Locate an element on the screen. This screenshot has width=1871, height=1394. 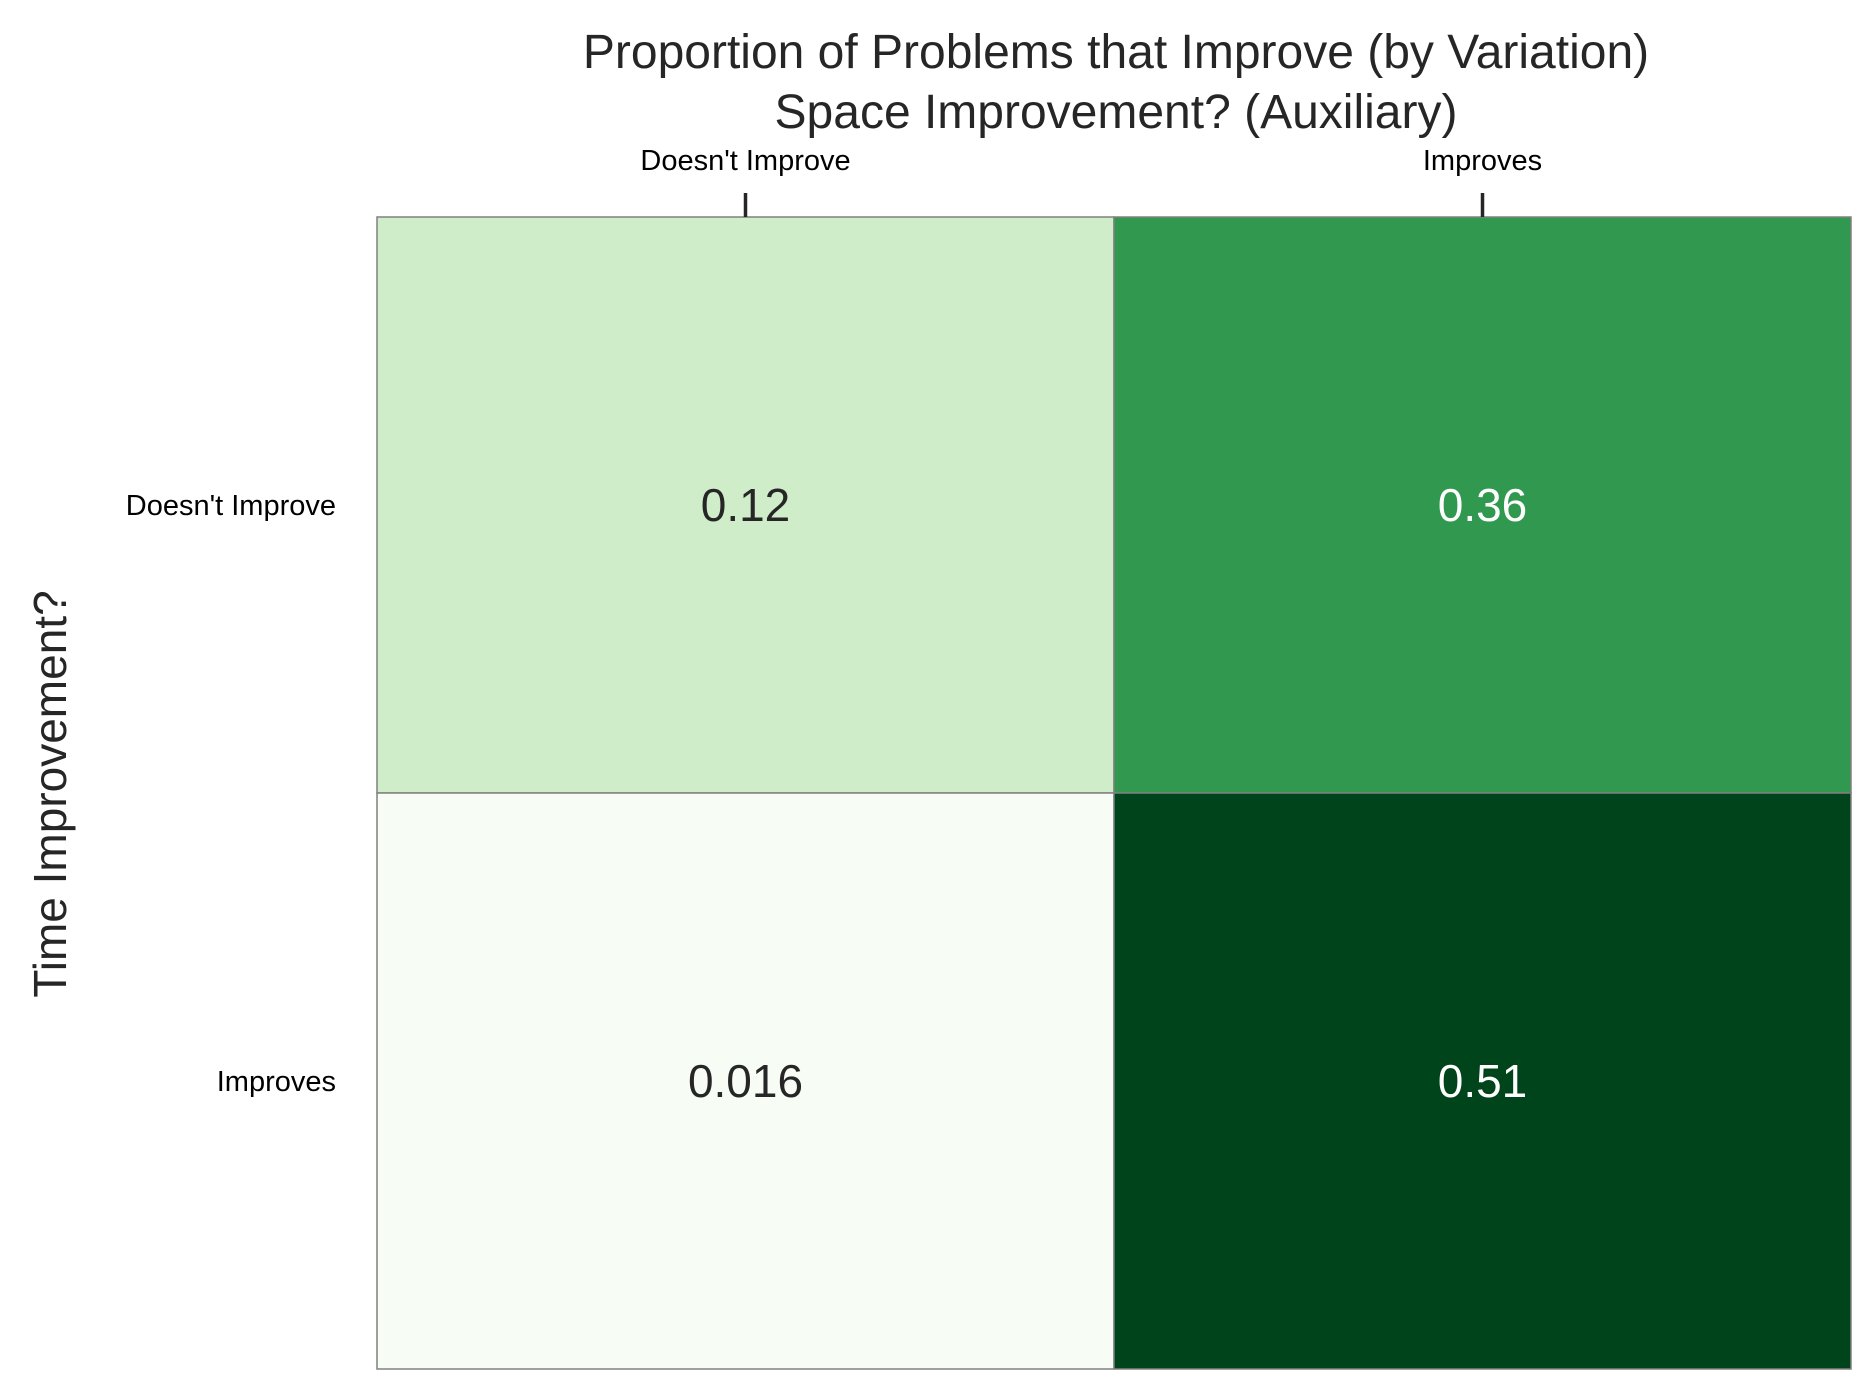
cell-value-label-r0-c1: 0.36 is located at coordinates (1483, 505).